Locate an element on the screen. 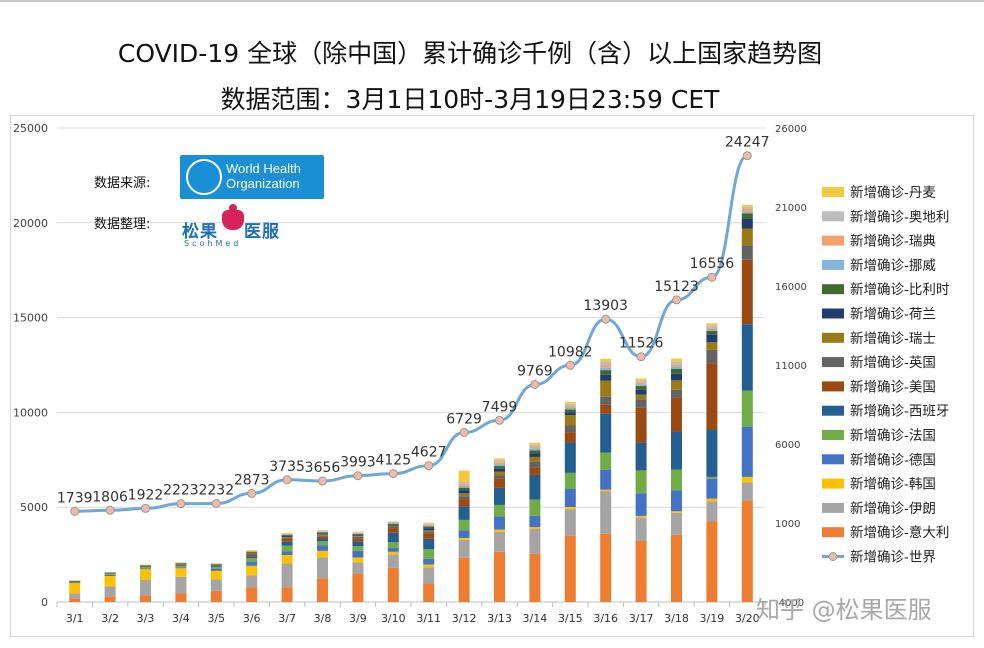  legend-swatch-伊朗 is located at coordinates (833, 507).